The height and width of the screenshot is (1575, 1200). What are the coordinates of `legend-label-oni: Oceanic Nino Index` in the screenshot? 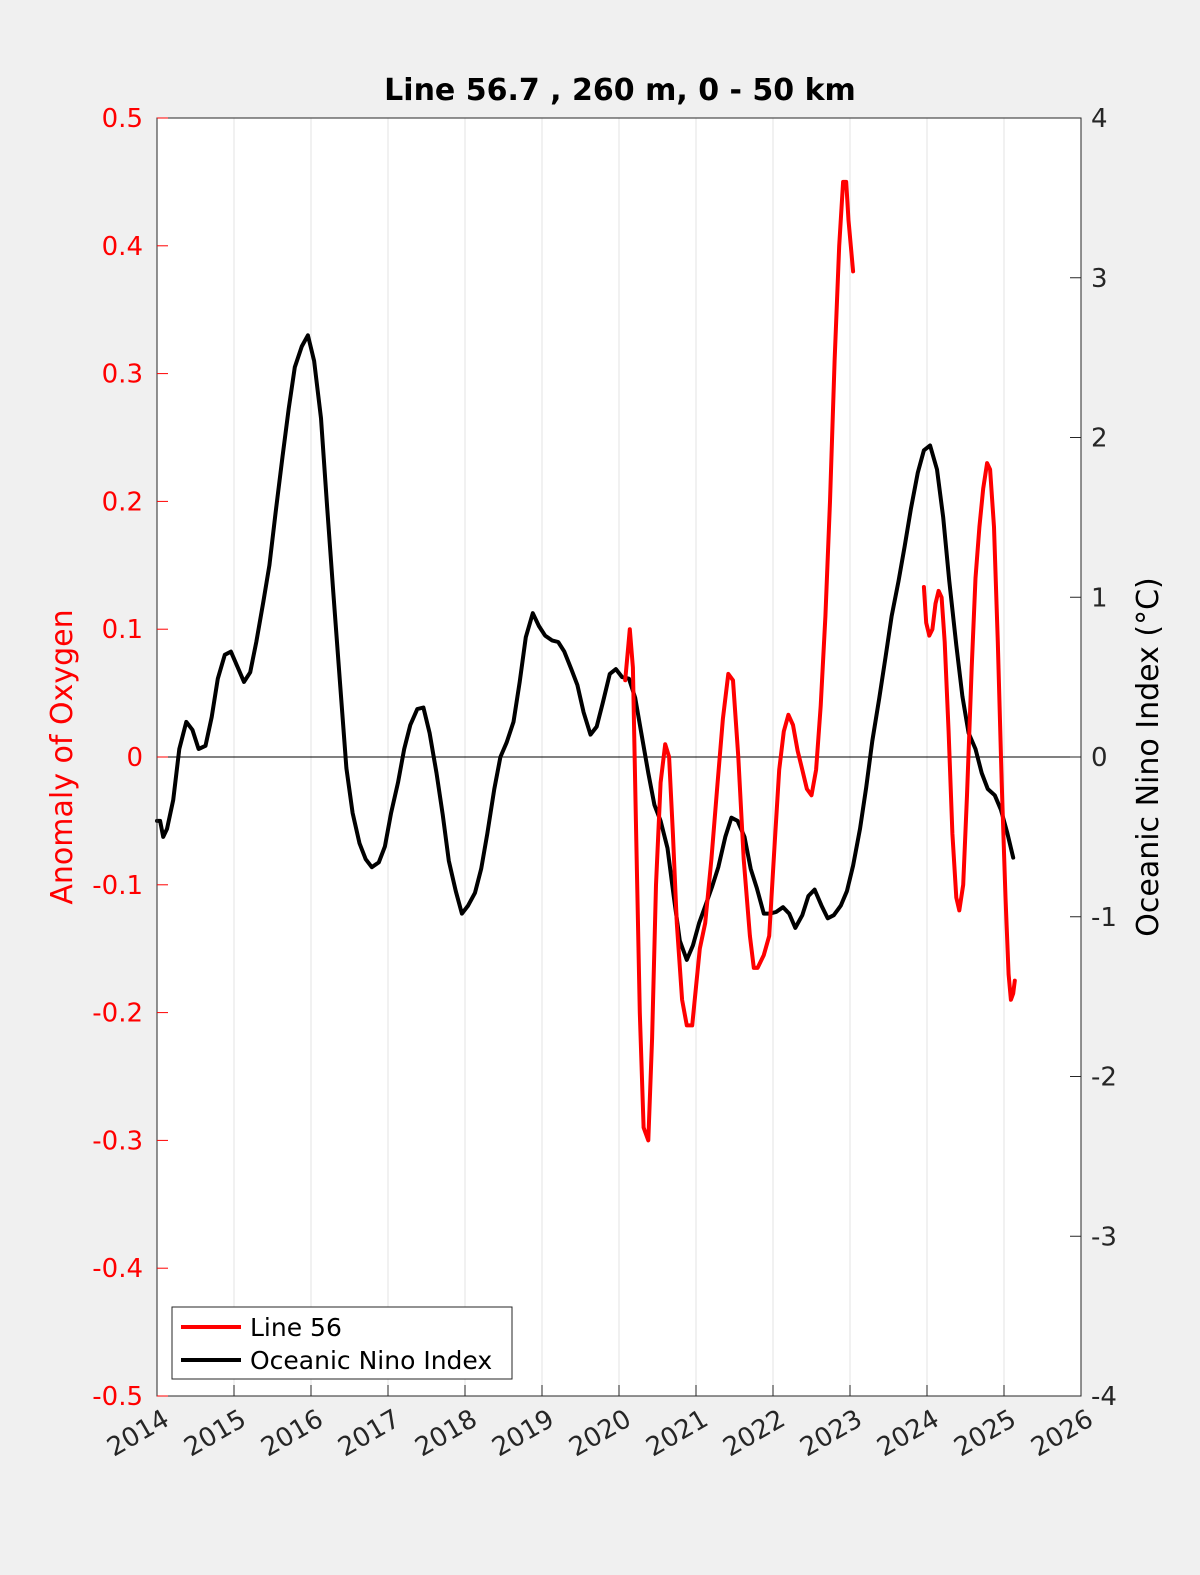 It's located at (371, 1360).